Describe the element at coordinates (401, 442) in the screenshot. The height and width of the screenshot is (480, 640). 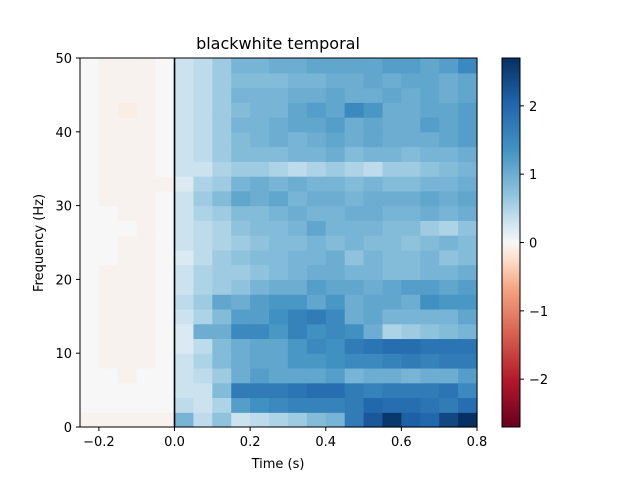
I see `x-tick-label: 0.6` at that location.